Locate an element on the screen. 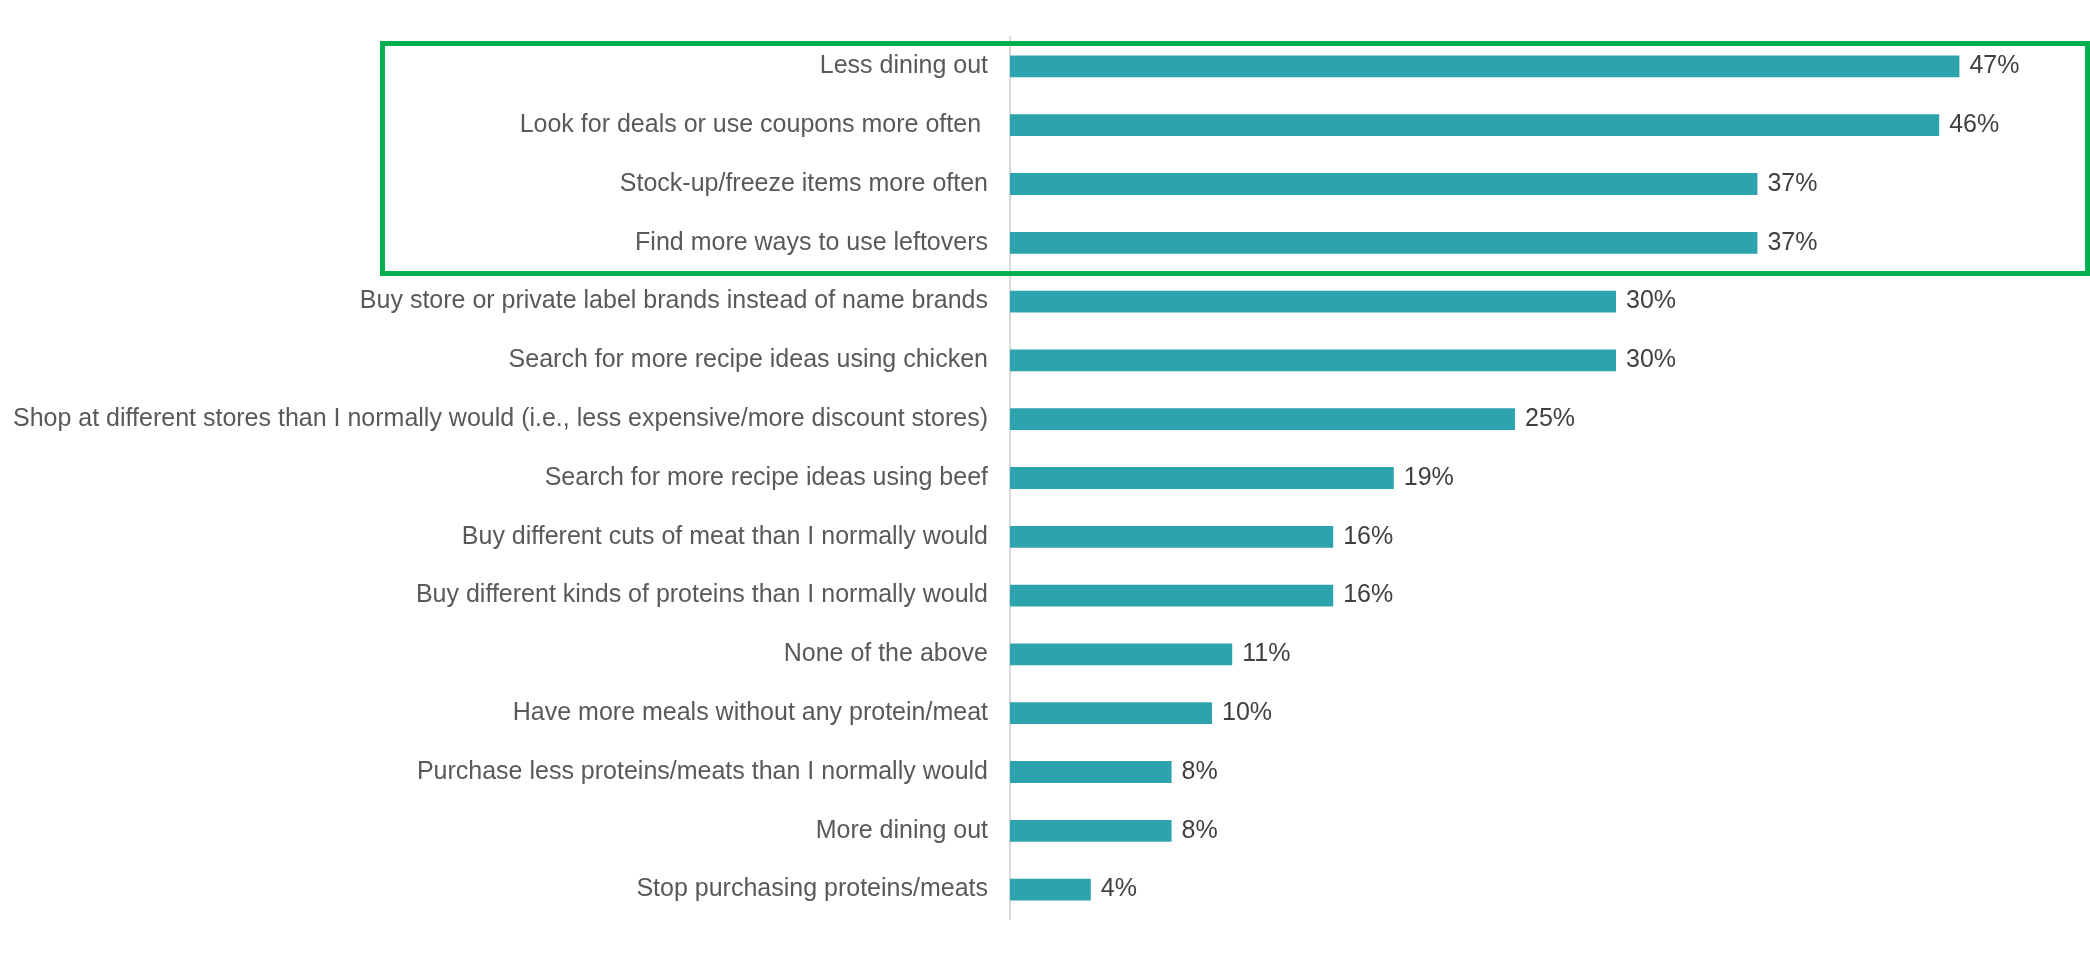 The image size is (2090, 956). y-tick-label: More dining out is located at coordinates (902, 828).